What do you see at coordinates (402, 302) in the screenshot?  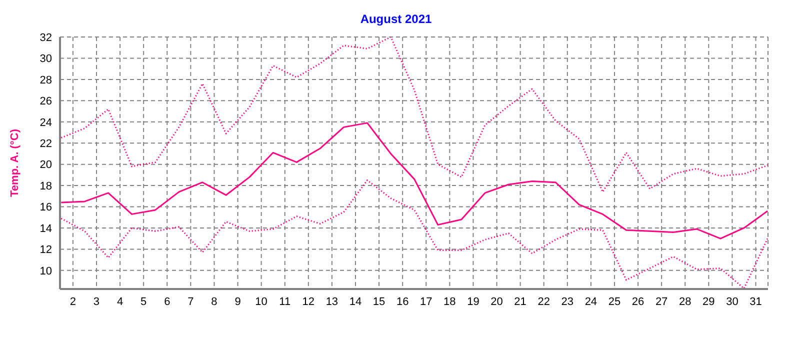 I see `x-tick-label: 16` at bounding box center [402, 302].